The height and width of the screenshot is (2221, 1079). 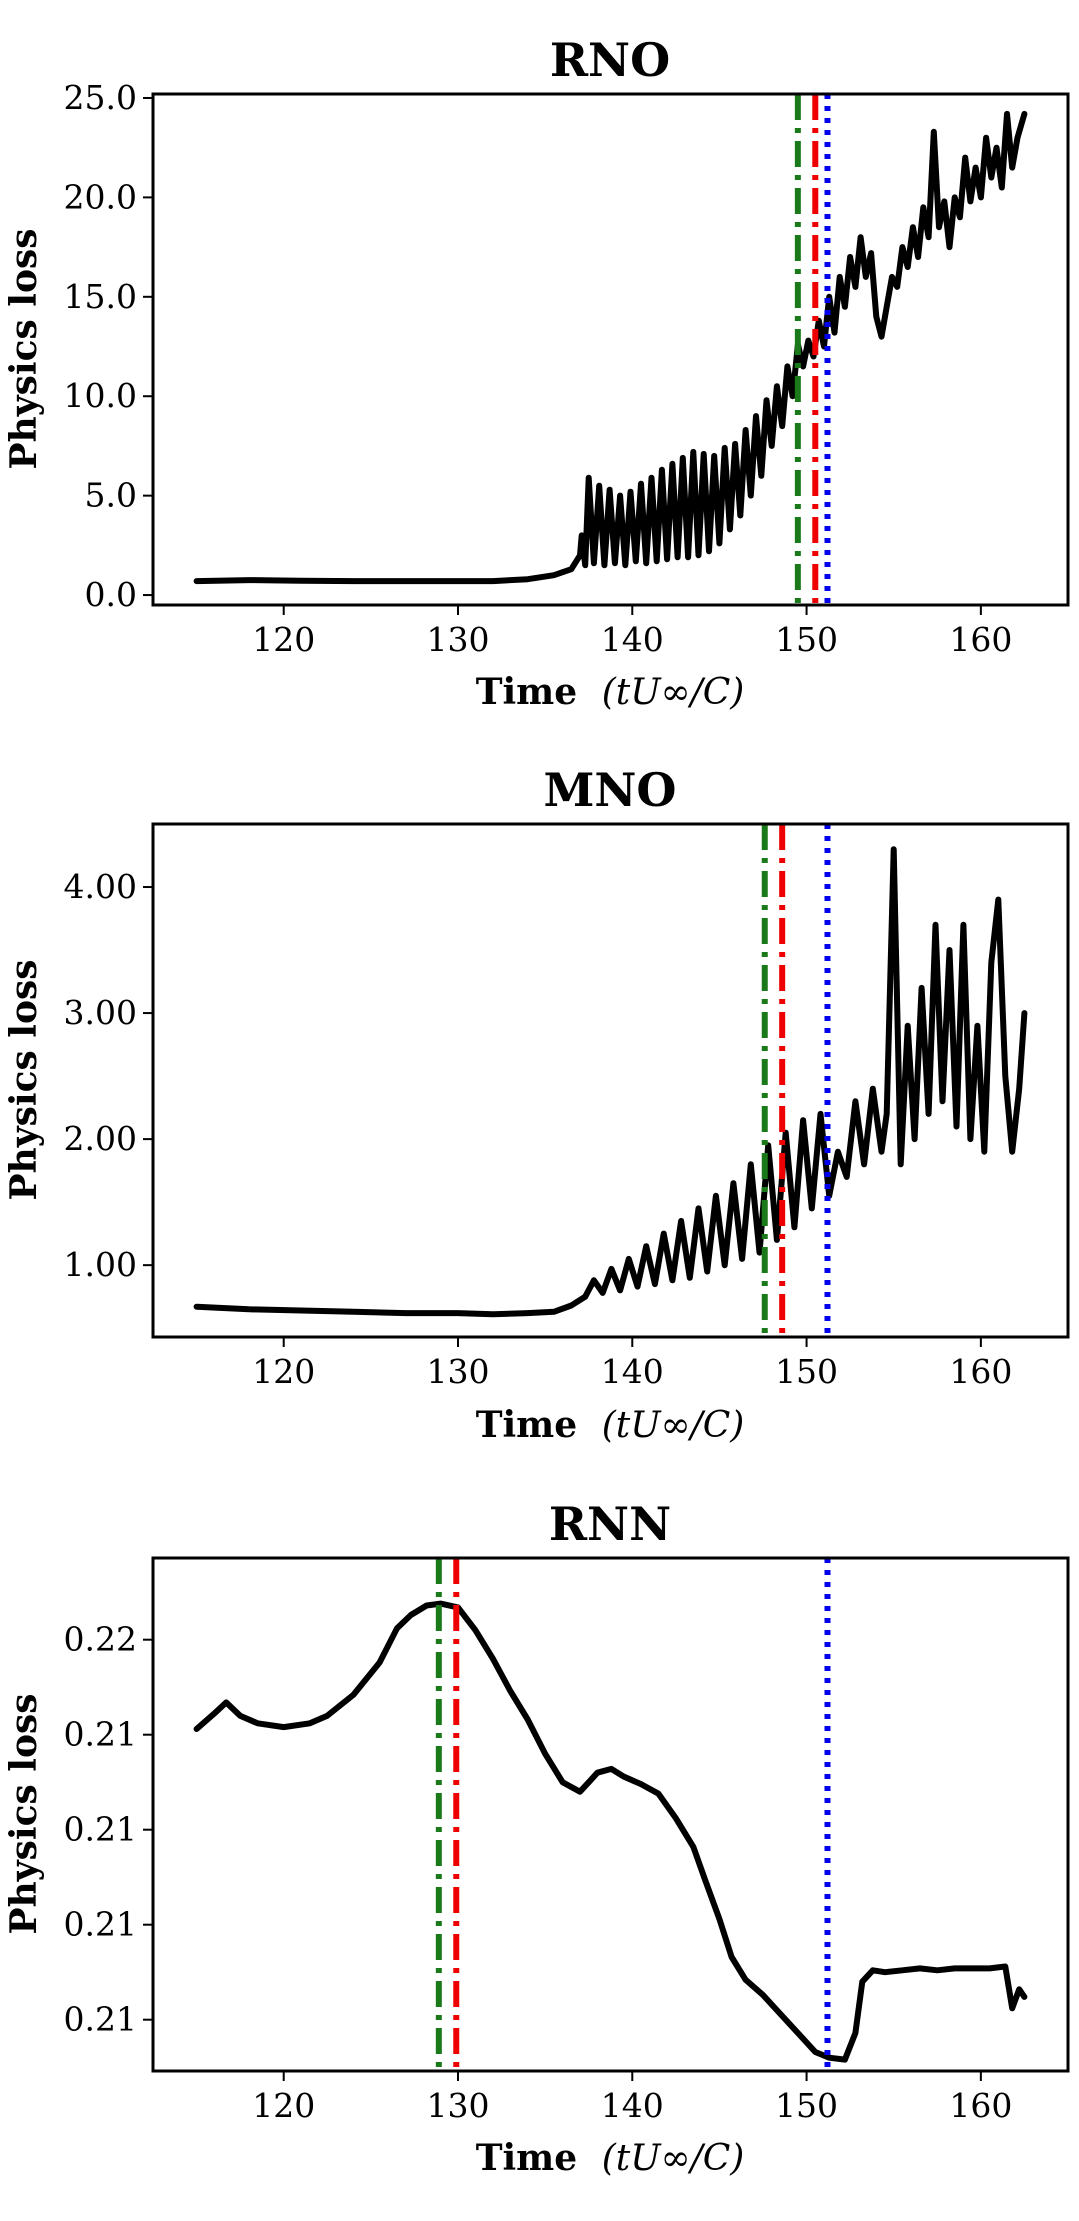 What do you see at coordinates (610, 60) in the screenshot?
I see `chart-title: RNO` at bounding box center [610, 60].